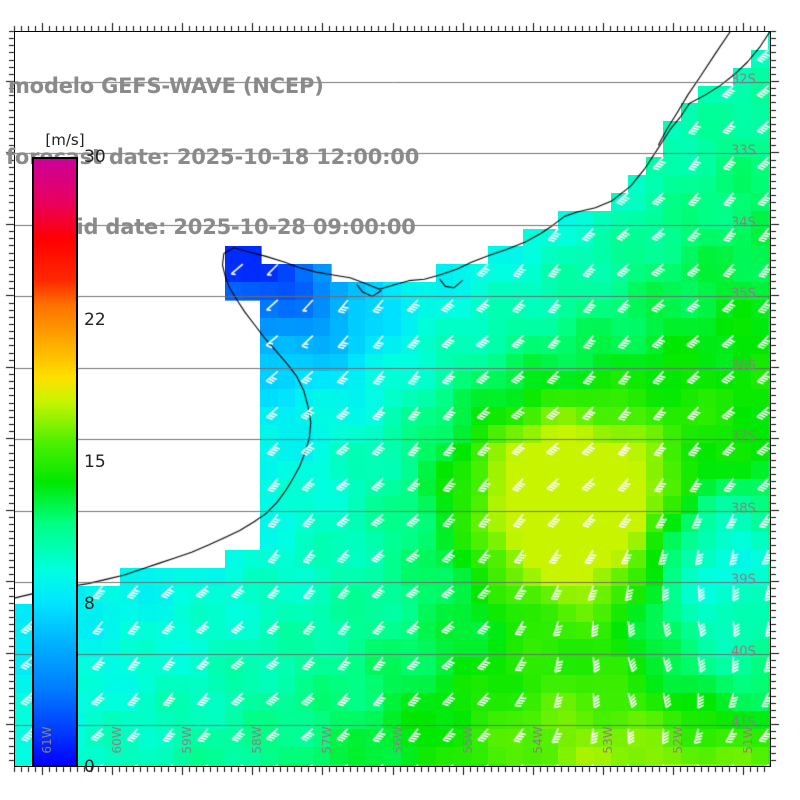 This screenshot has width=800, height=800. I want to click on x-axis-label-53W: 53W, so click(607, 740).